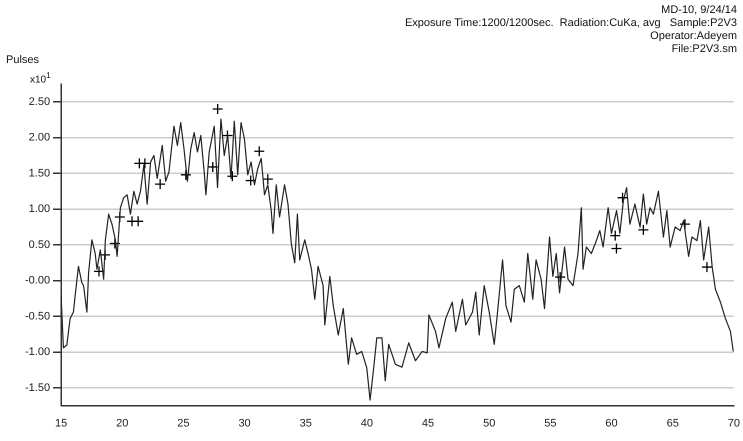 Image resolution: width=743 pixels, height=441 pixels. Describe the element at coordinates (550, 423) in the screenshot. I see `x-tick-label: 55` at that location.